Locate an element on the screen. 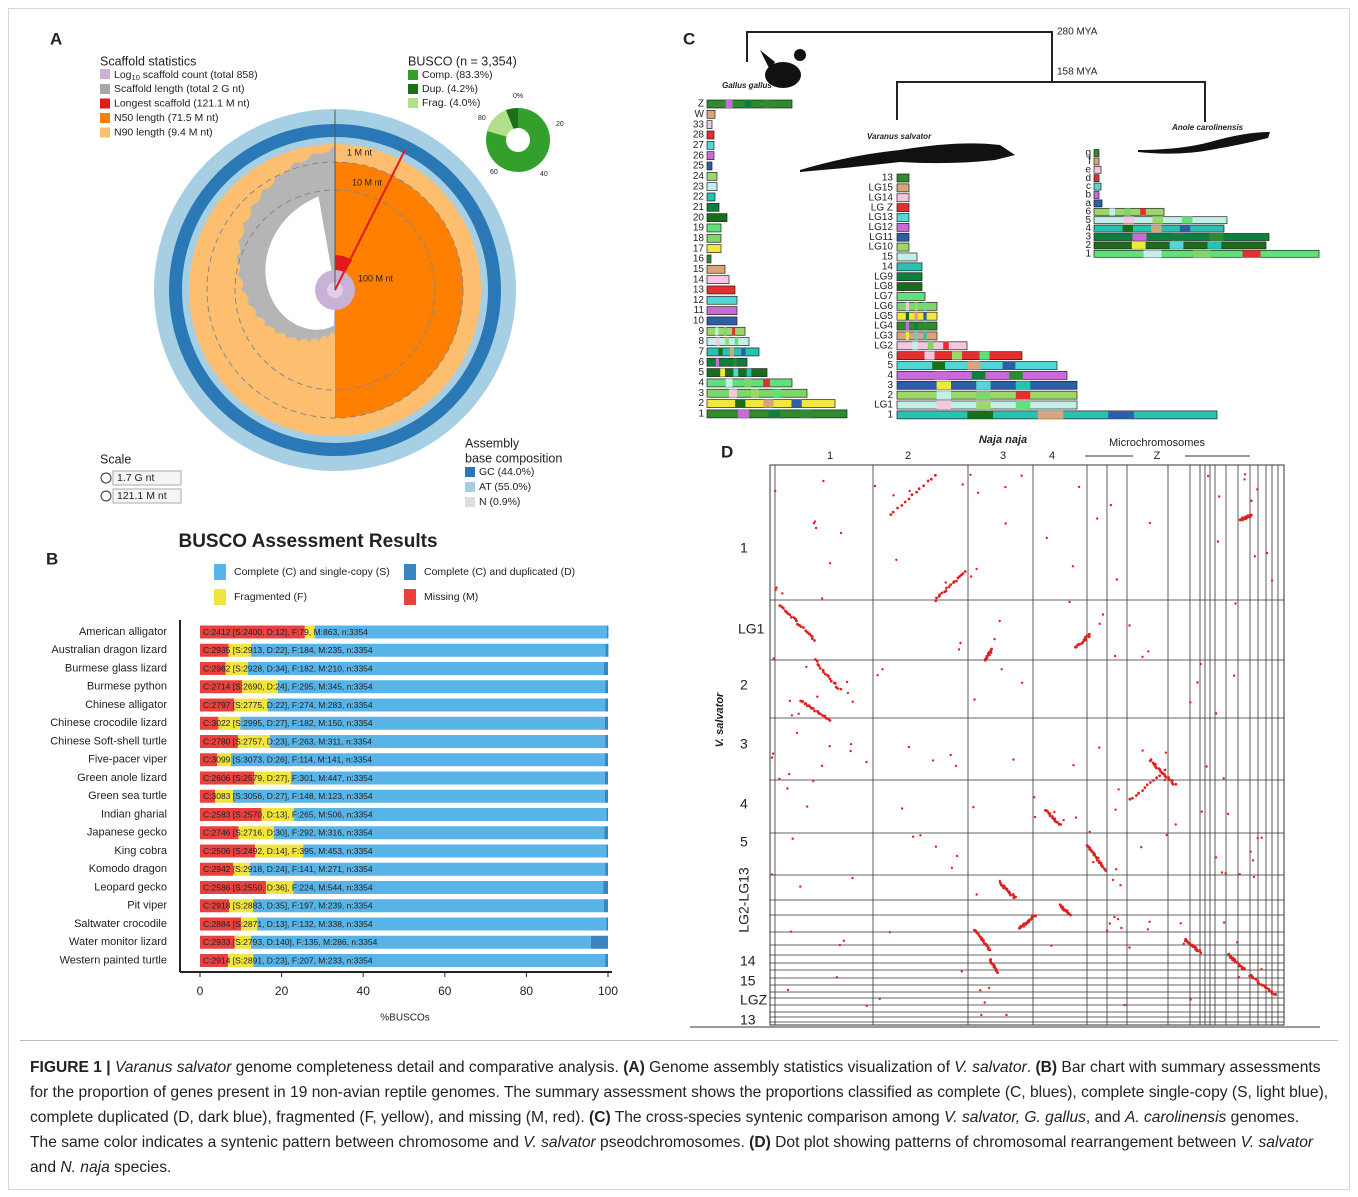 Image resolution: width=1358 pixels, height=1197 pixels. chromosome-label: 1 is located at coordinates (1088, 253).